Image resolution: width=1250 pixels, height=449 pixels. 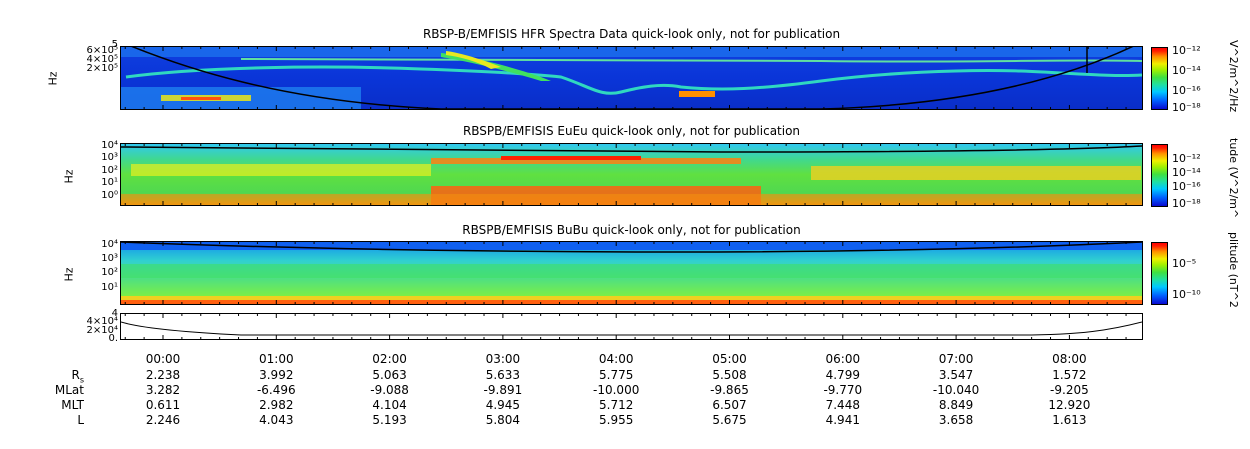 I want to click on ephemeris-value: -9.205, so click(x=1069, y=390).